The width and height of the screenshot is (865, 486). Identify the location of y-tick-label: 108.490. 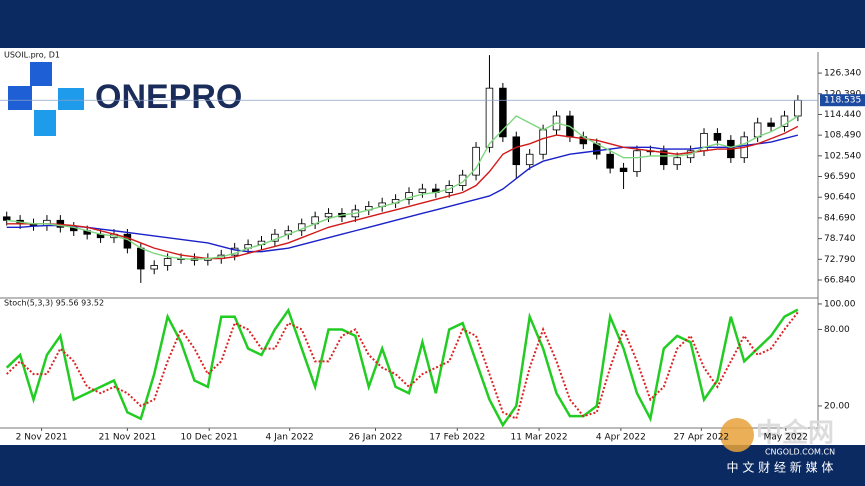
(842, 136).